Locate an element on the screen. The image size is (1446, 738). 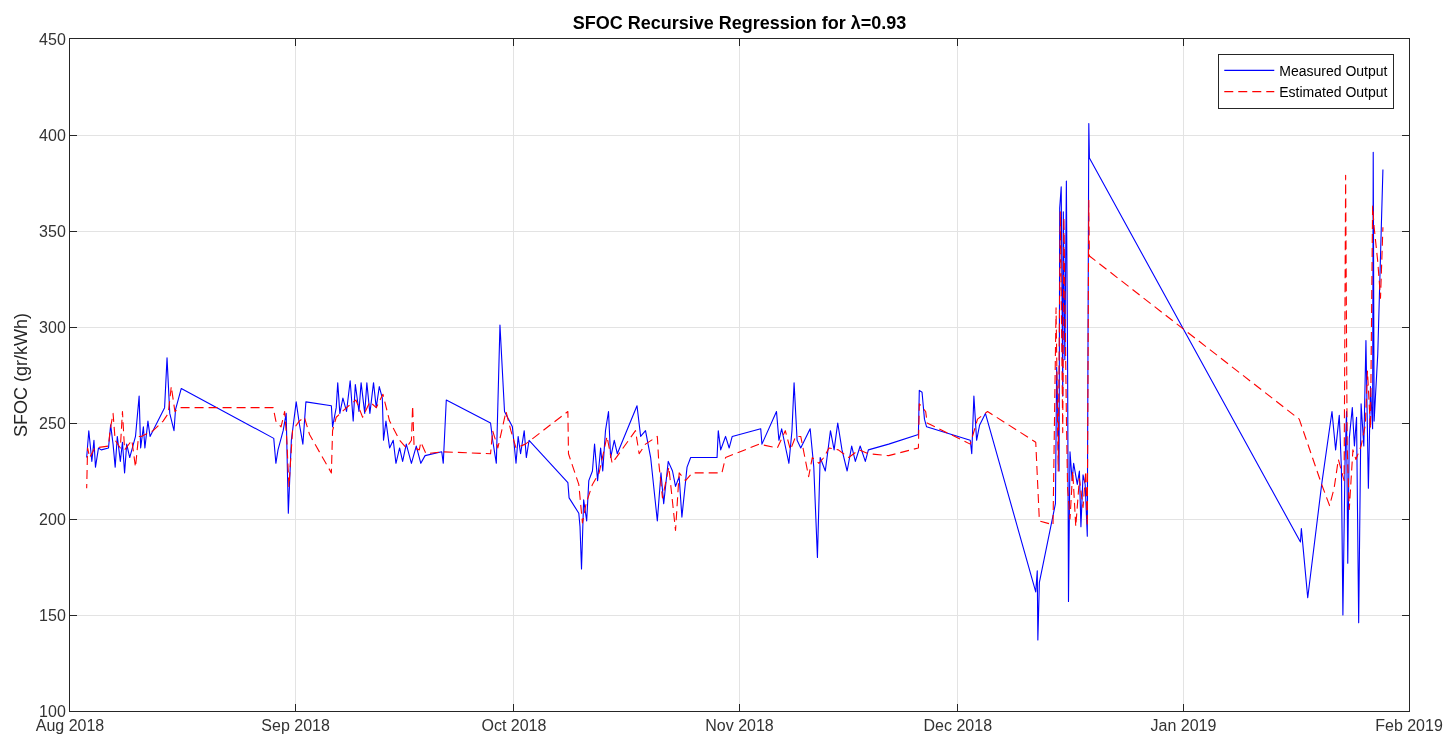
y-tick-label: 200 is located at coordinates (52, 519).